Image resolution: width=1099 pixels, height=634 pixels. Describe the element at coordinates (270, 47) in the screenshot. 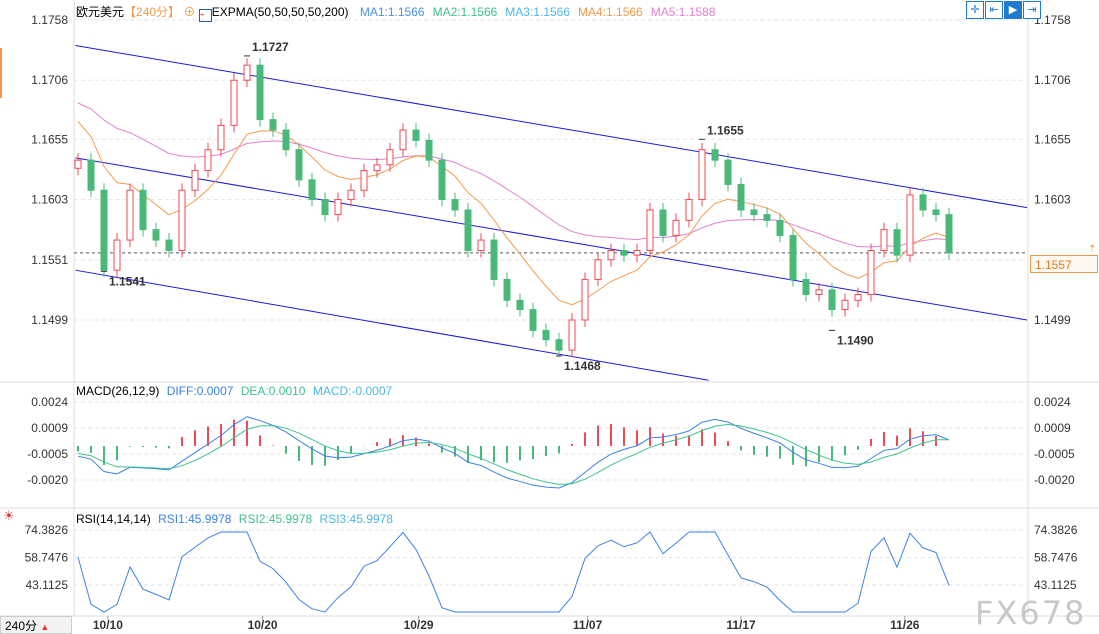

I see `price-annotation: 1.1727` at that location.